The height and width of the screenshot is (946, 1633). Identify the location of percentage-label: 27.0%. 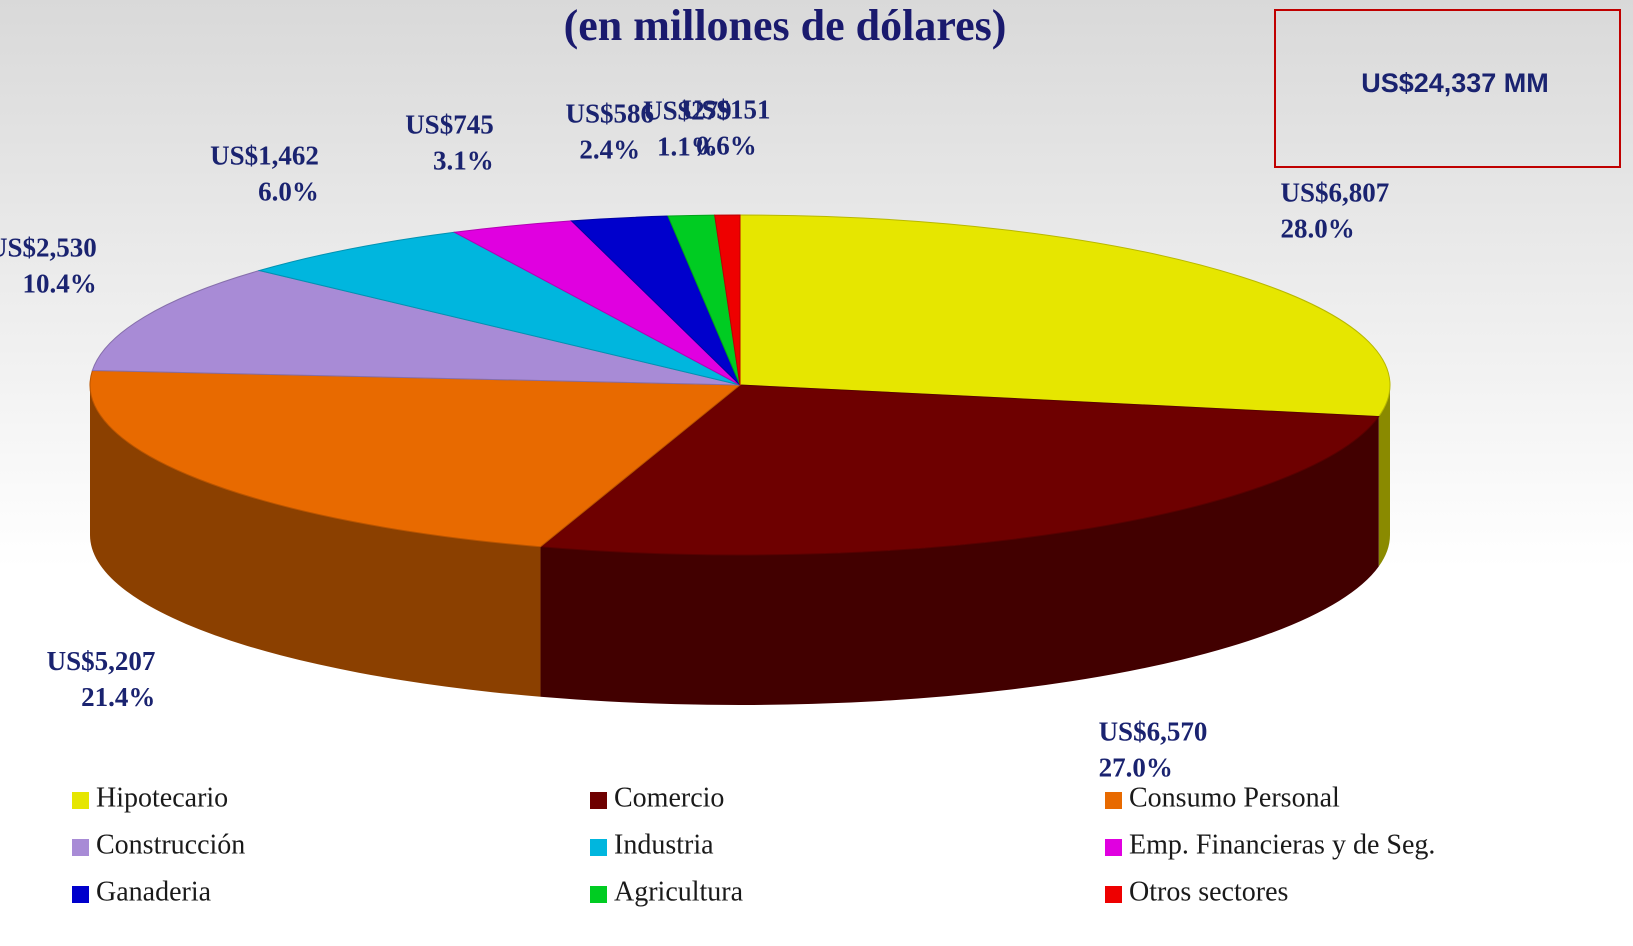
(1136, 768).